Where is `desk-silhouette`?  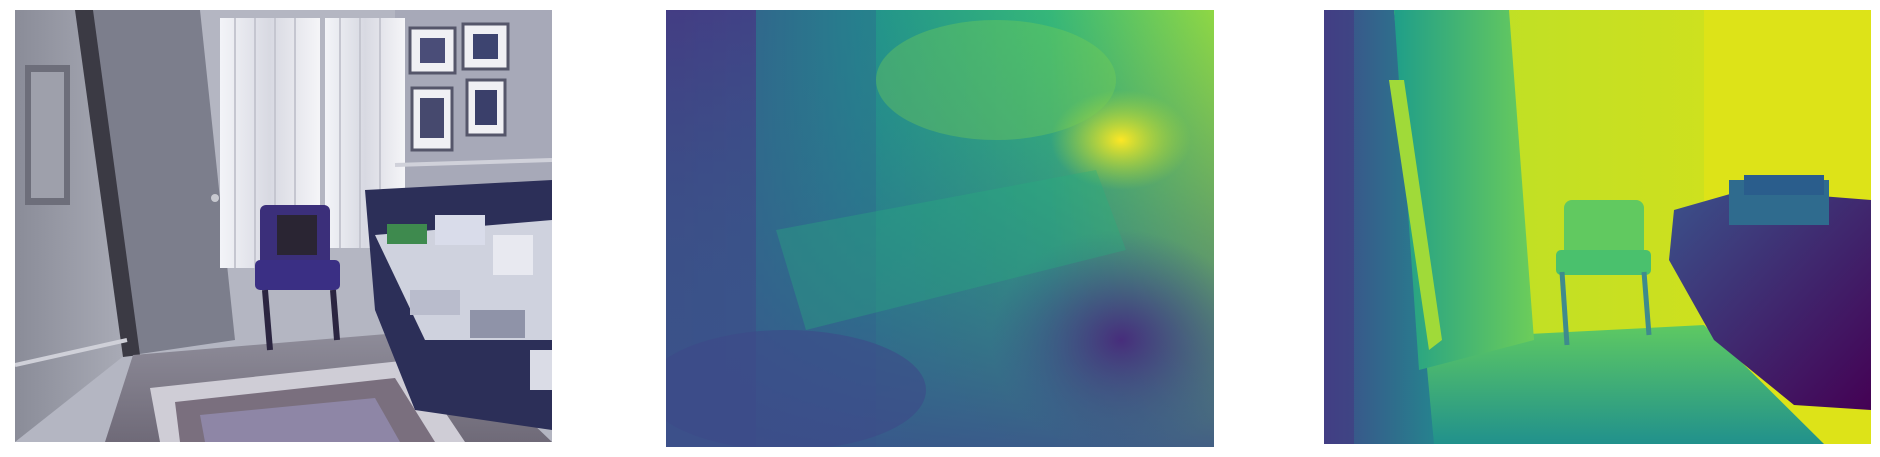
desk-silhouette is located at coordinates (1770, 292).